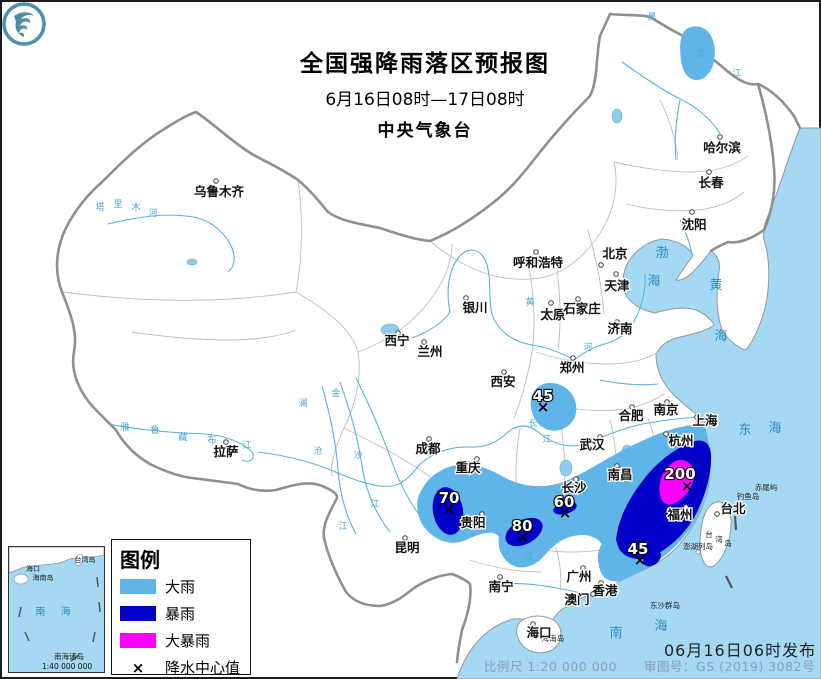 The image size is (821, 679). What do you see at coordinates (728, 543) in the screenshot?
I see `island-name-label: 岛` at bounding box center [728, 543].